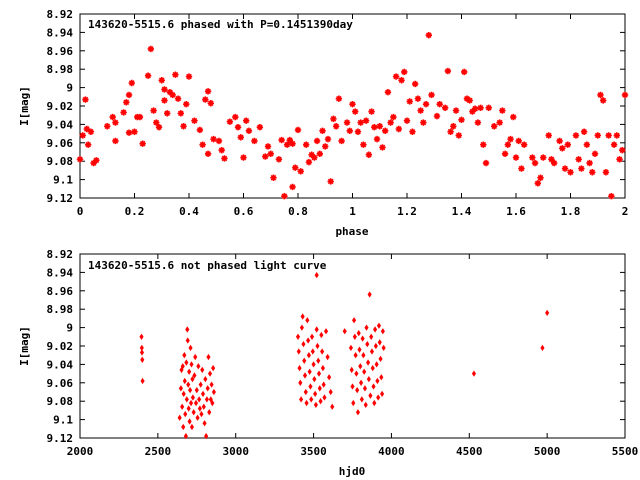 The image size is (640, 480). Describe the element at coordinates (571, 211) in the screenshot. I see `phased-x-tick-label: 1.8` at that location.